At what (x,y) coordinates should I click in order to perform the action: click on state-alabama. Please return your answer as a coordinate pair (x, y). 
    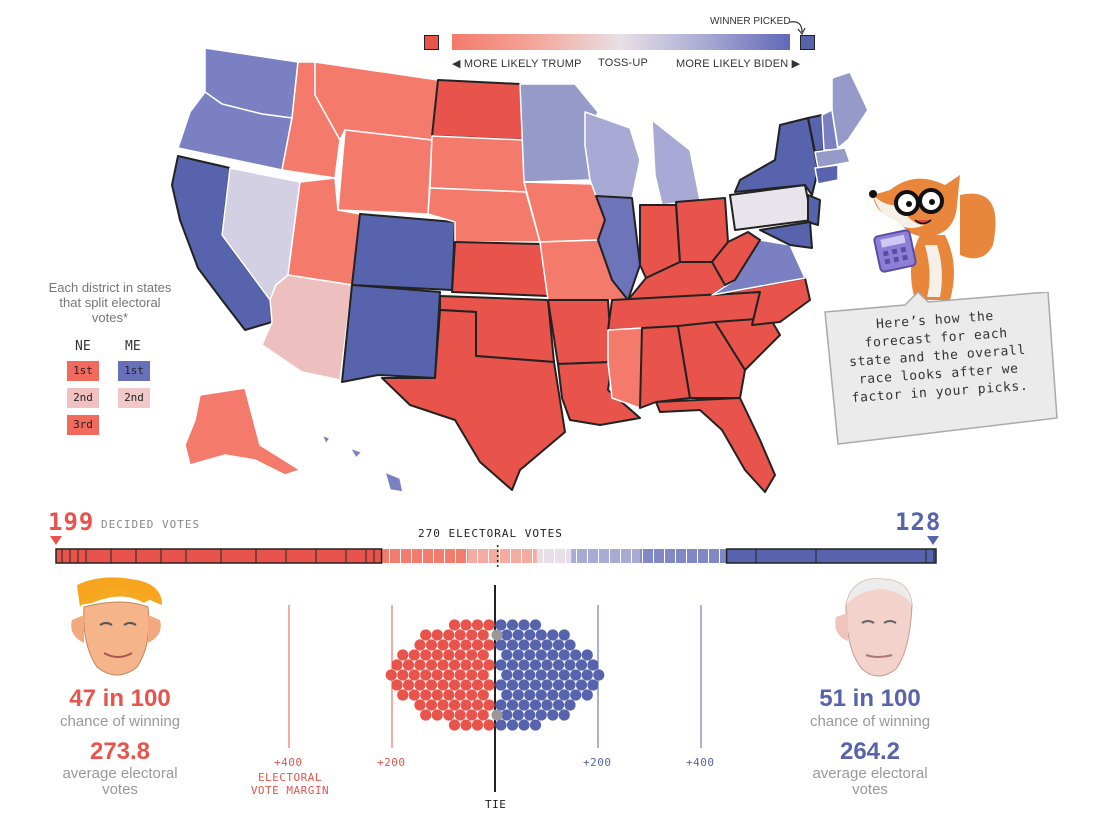
    Looking at the image, I should click on (665, 367).